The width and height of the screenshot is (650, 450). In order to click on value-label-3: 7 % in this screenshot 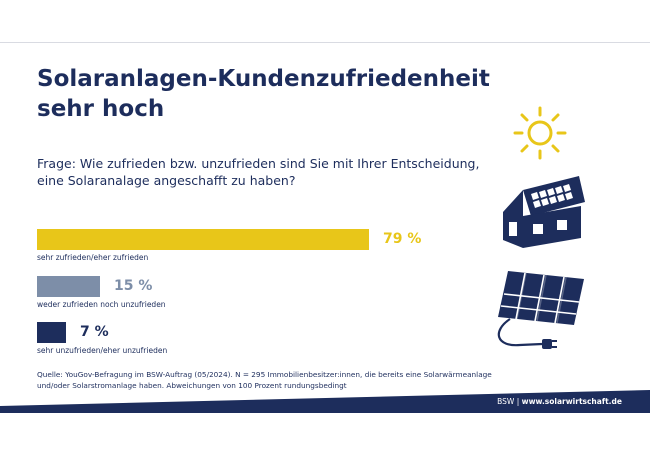, I will do `click(94, 332)`.